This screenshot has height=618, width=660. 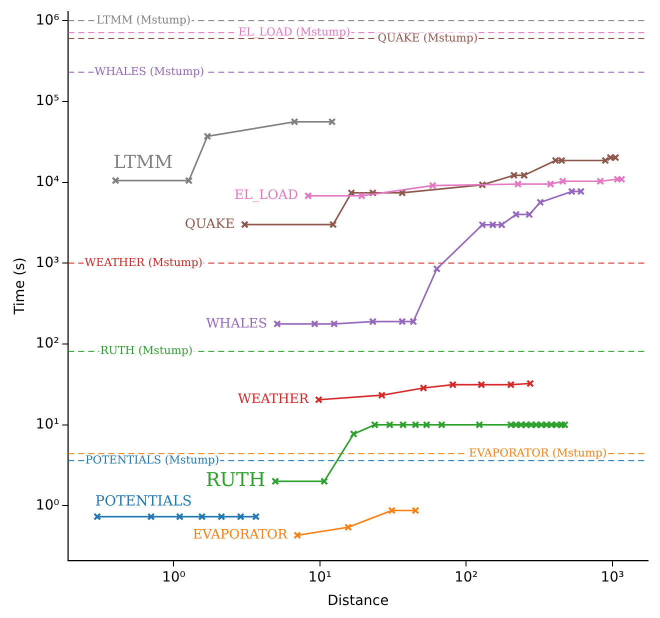 What do you see at coordinates (152, 460) in the screenshot?
I see `ref-line-label: POTENTIALS (Mstump)` at bounding box center [152, 460].